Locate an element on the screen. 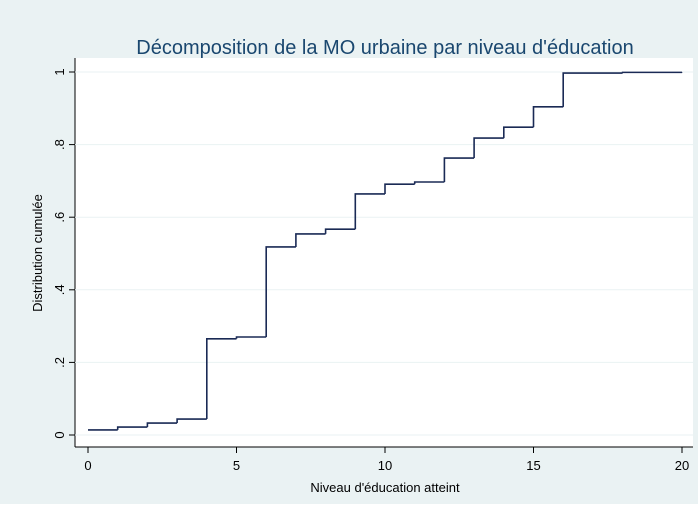  y-axis-title: Distribution cumulée is located at coordinates (37, 253).